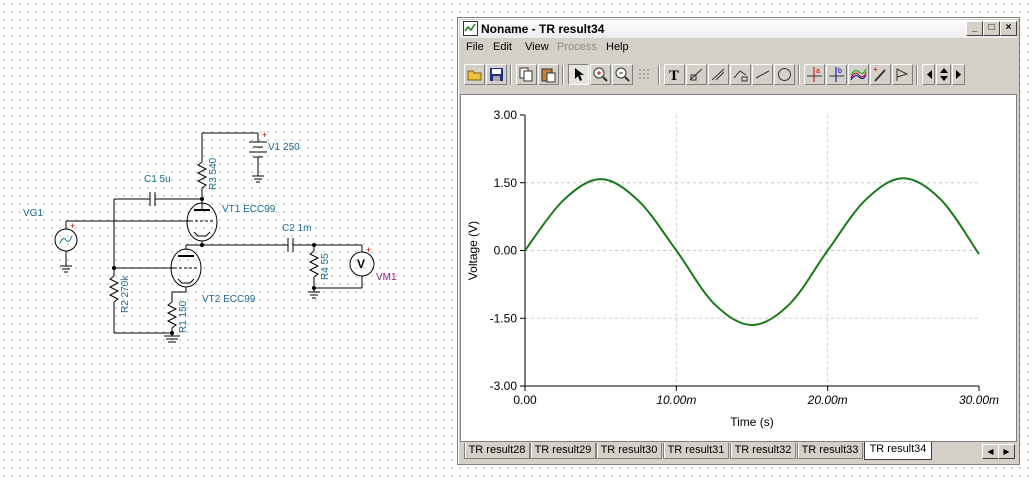 The width and height of the screenshot is (1035, 482). I want to click on menu-view: View, so click(537, 47).